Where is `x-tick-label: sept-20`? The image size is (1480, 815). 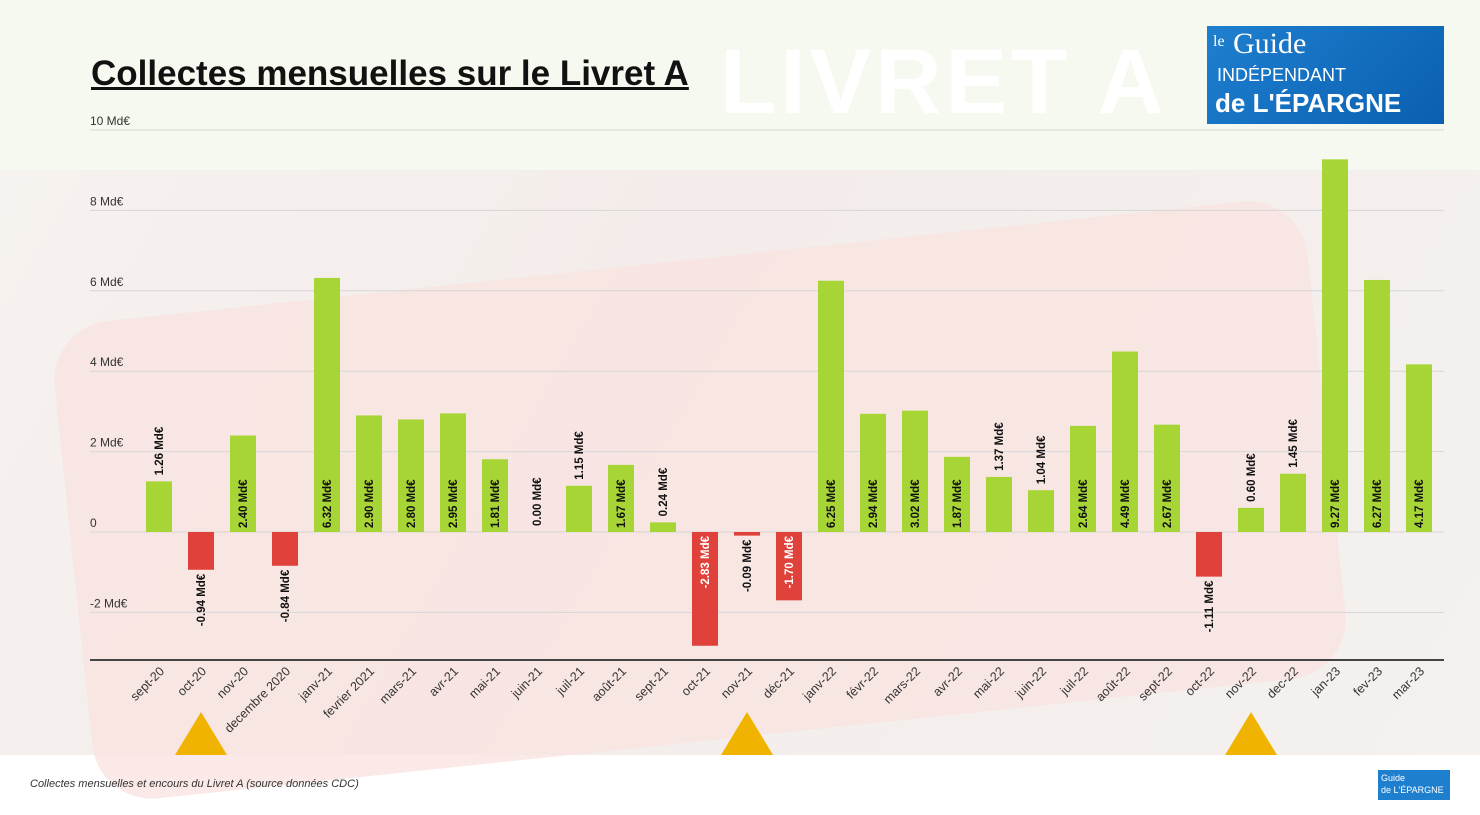 x-tick-label: sept-20 is located at coordinates (147, 683).